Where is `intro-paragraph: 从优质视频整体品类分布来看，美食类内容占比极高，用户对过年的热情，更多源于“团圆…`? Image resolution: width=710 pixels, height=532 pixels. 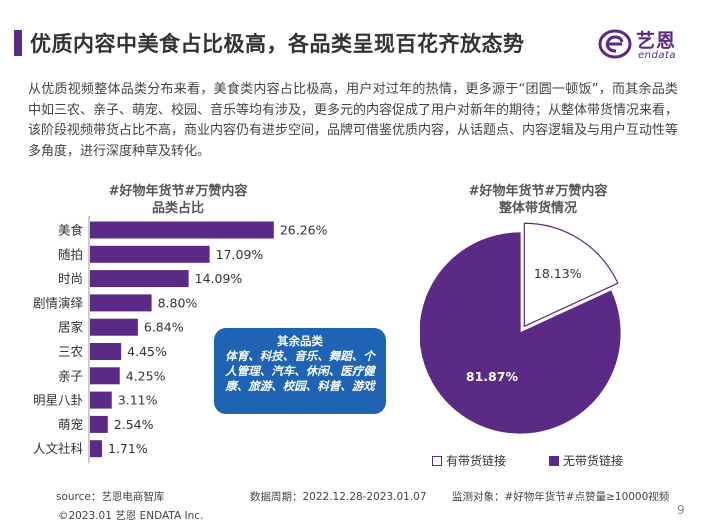
intro-paragraph: 从优质视频整体品类分布来看，美食类内容占比极高，用户对过年的热情，更多源于“团圆… is located at coordinates (353, 120).